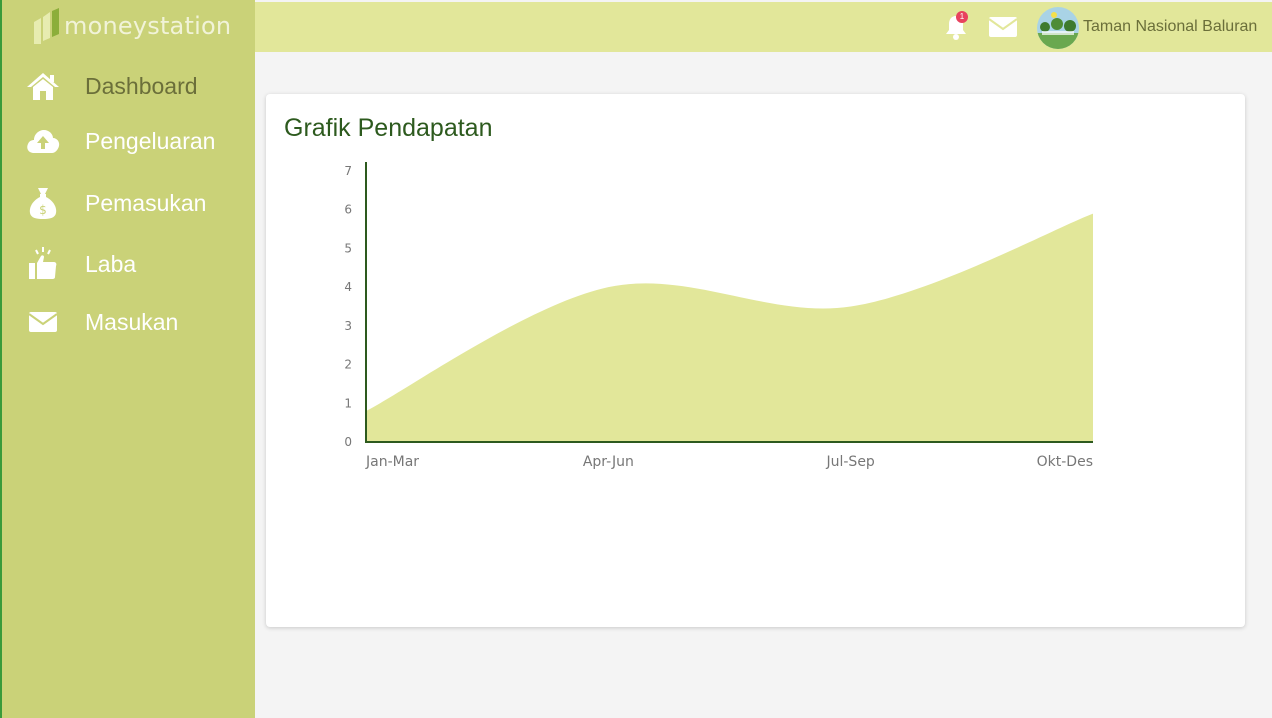  What do you see at coordinates (962, 17) in the screenshot?
I see `notification-badge: 1` at bounding box center [962, 17].